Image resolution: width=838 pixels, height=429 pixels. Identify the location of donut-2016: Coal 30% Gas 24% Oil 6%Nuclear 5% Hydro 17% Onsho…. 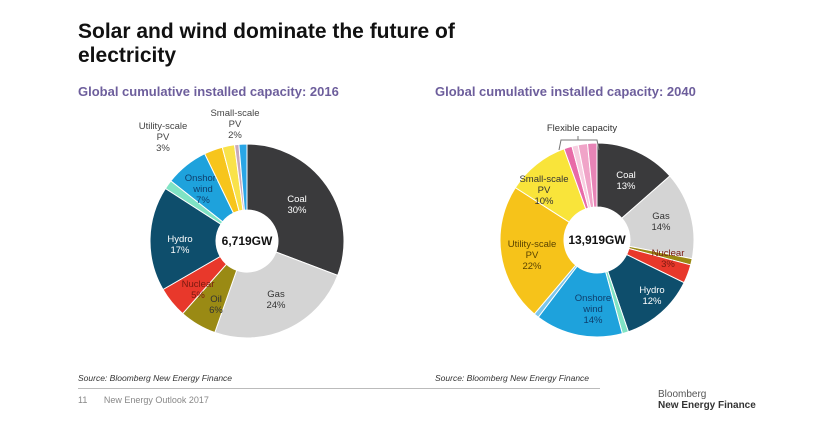
(242, 223).